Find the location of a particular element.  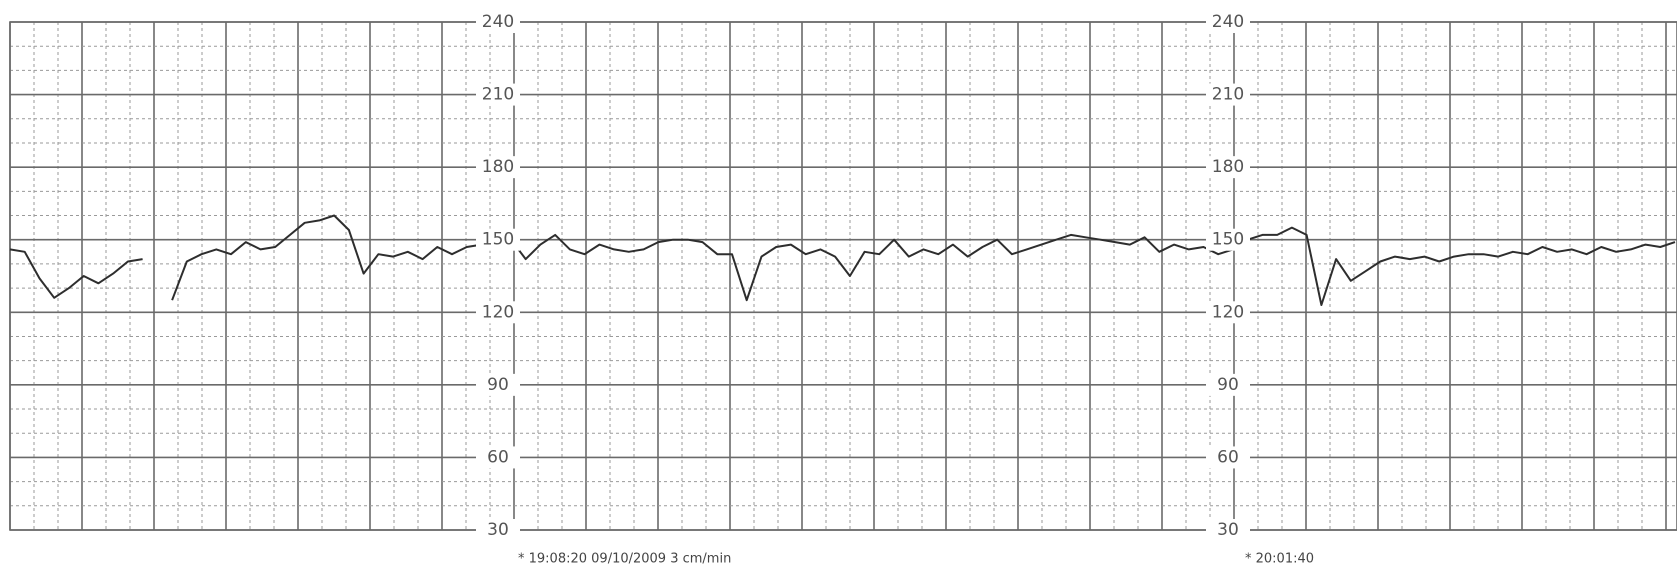

start-annotation: * 19:08:20 09/10/2009 3 cm/min is located at coordinates (624, 559).